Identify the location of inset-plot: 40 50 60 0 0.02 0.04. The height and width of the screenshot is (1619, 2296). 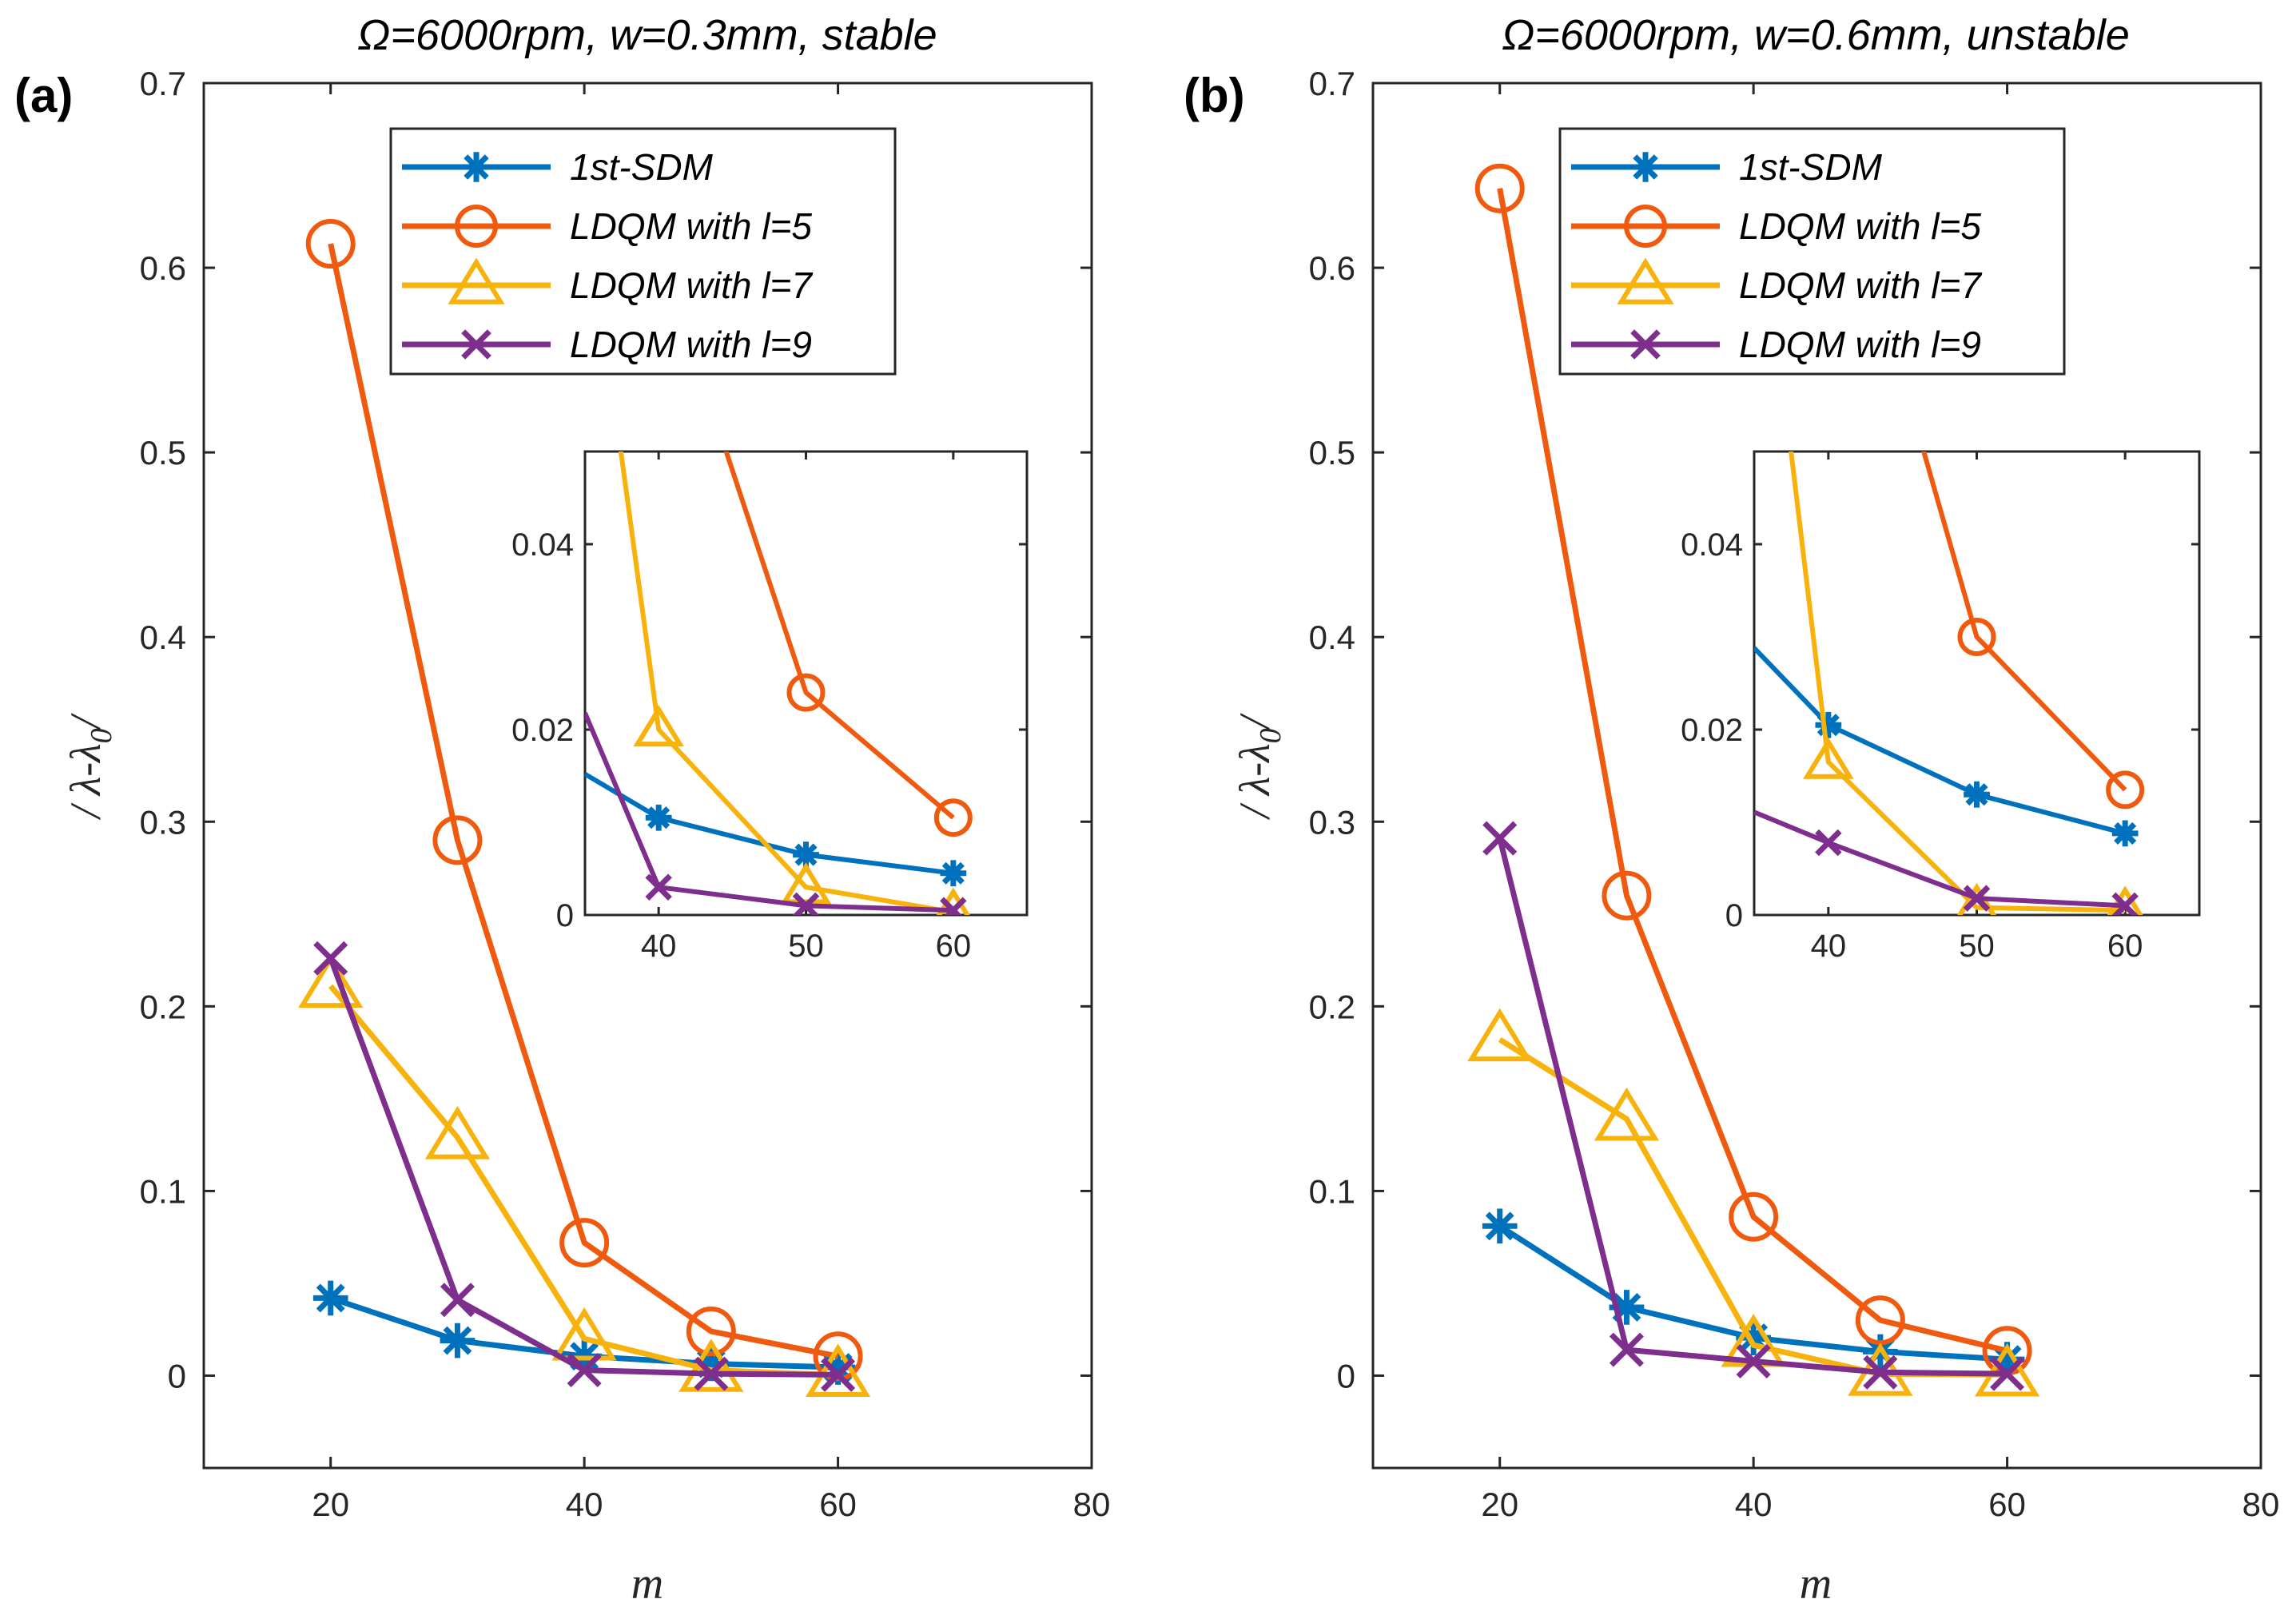
(1941, 707).